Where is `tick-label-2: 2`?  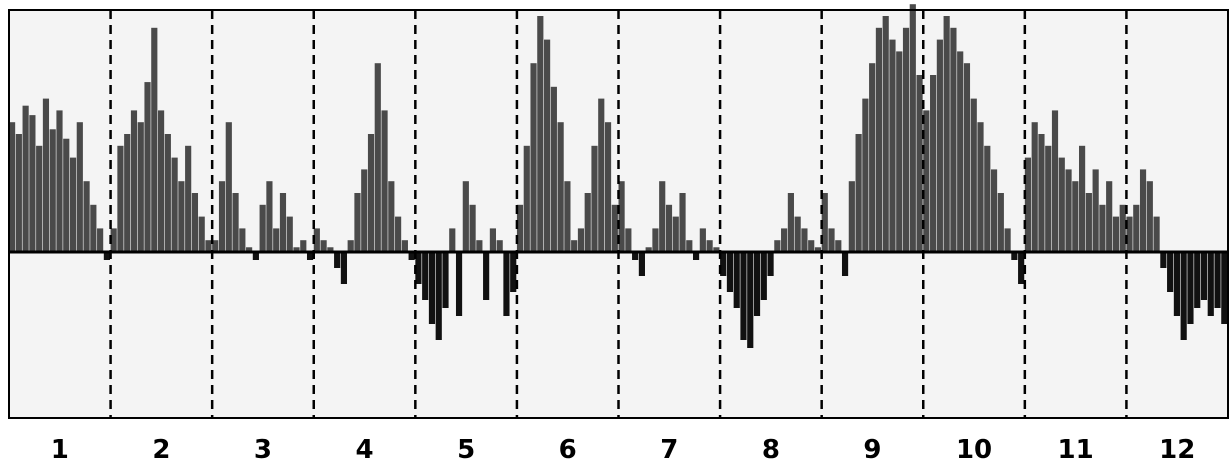 tick-label-2: 2 is located at coordinates (161, 450).